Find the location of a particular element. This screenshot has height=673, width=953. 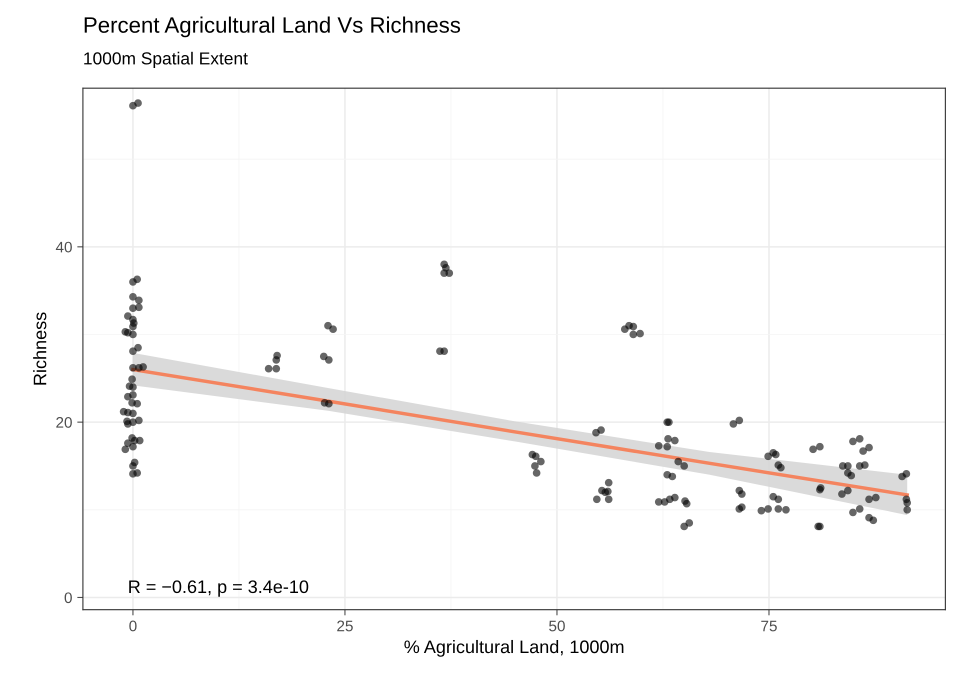

chart-subtitle: 1000m Spatial Extent is located at coordinates (166, 60).